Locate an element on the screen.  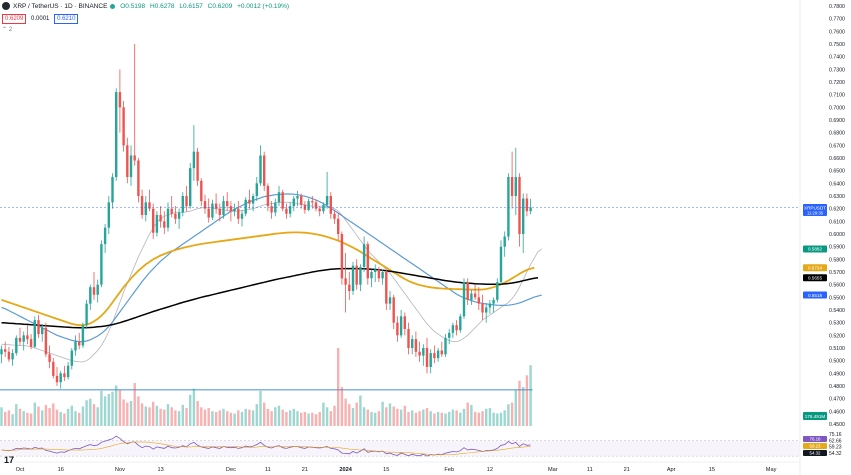
price-tick-label: 0.6200 is located at coordinates (837, 210).